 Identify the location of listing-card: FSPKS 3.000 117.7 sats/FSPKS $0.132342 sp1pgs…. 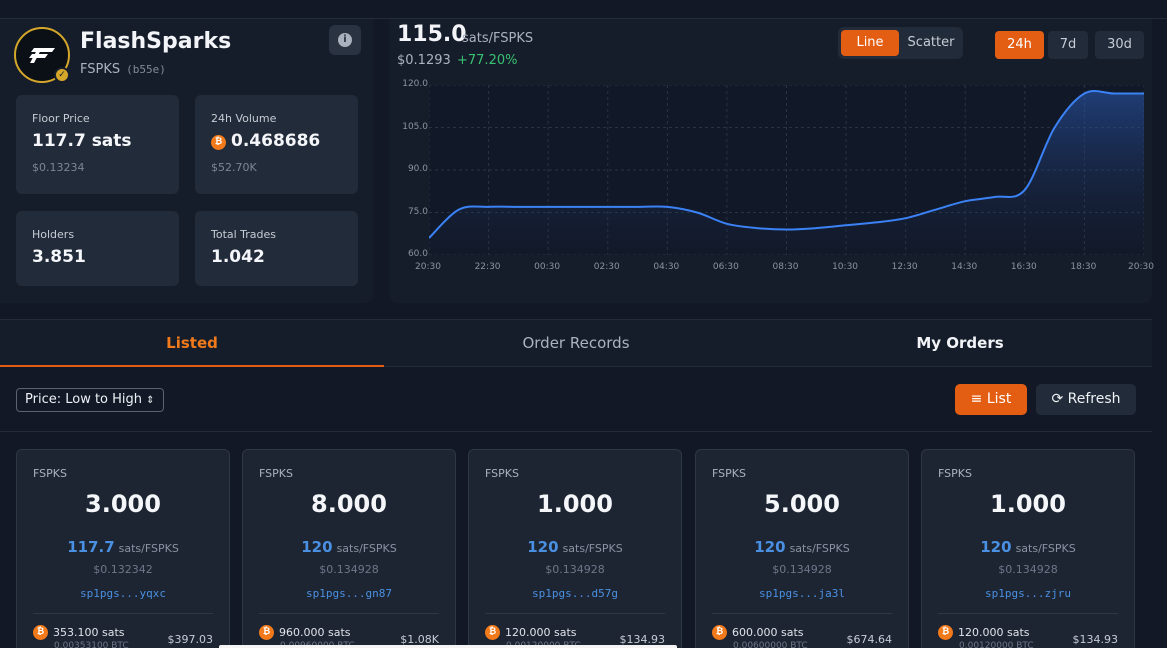
(123, 548).